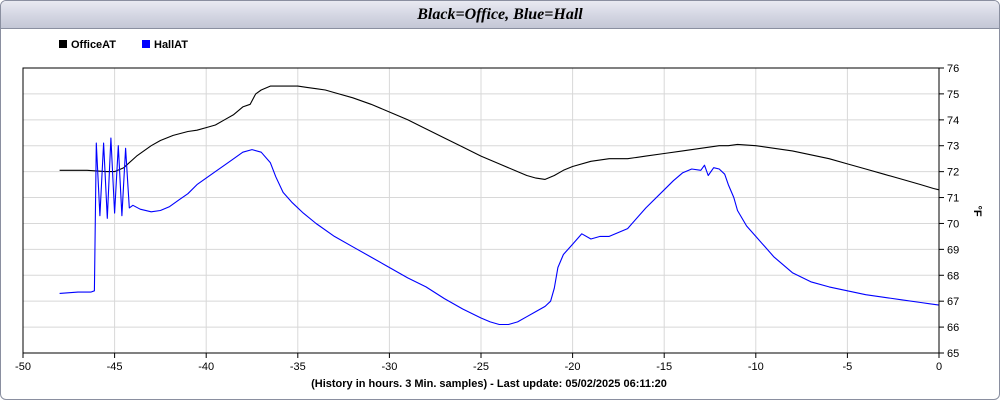  Describe the element at coordinates (953, 121) in the screenshot. I see `y-tick-label: 74` at that location.